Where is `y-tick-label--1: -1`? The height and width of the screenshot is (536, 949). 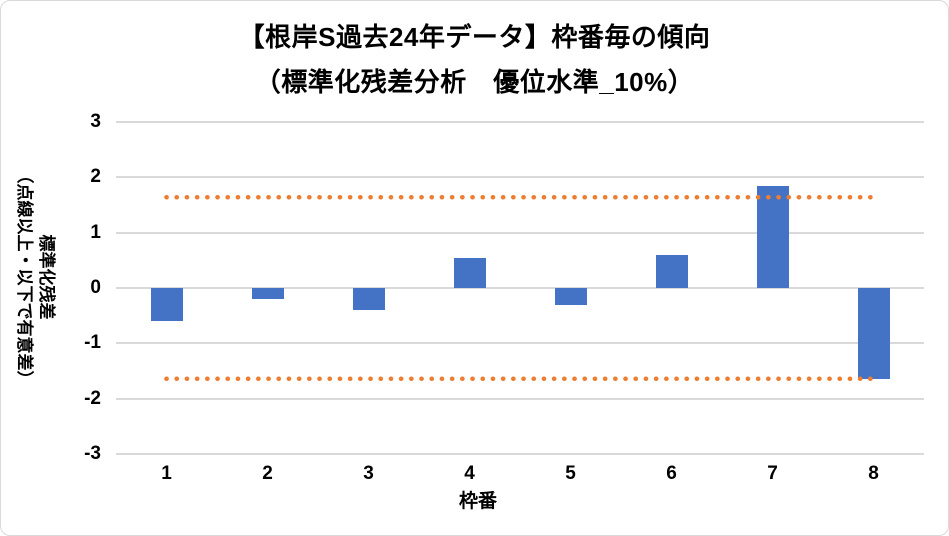
y-tick-label--1: -1 is located at coordinates (92, 343).